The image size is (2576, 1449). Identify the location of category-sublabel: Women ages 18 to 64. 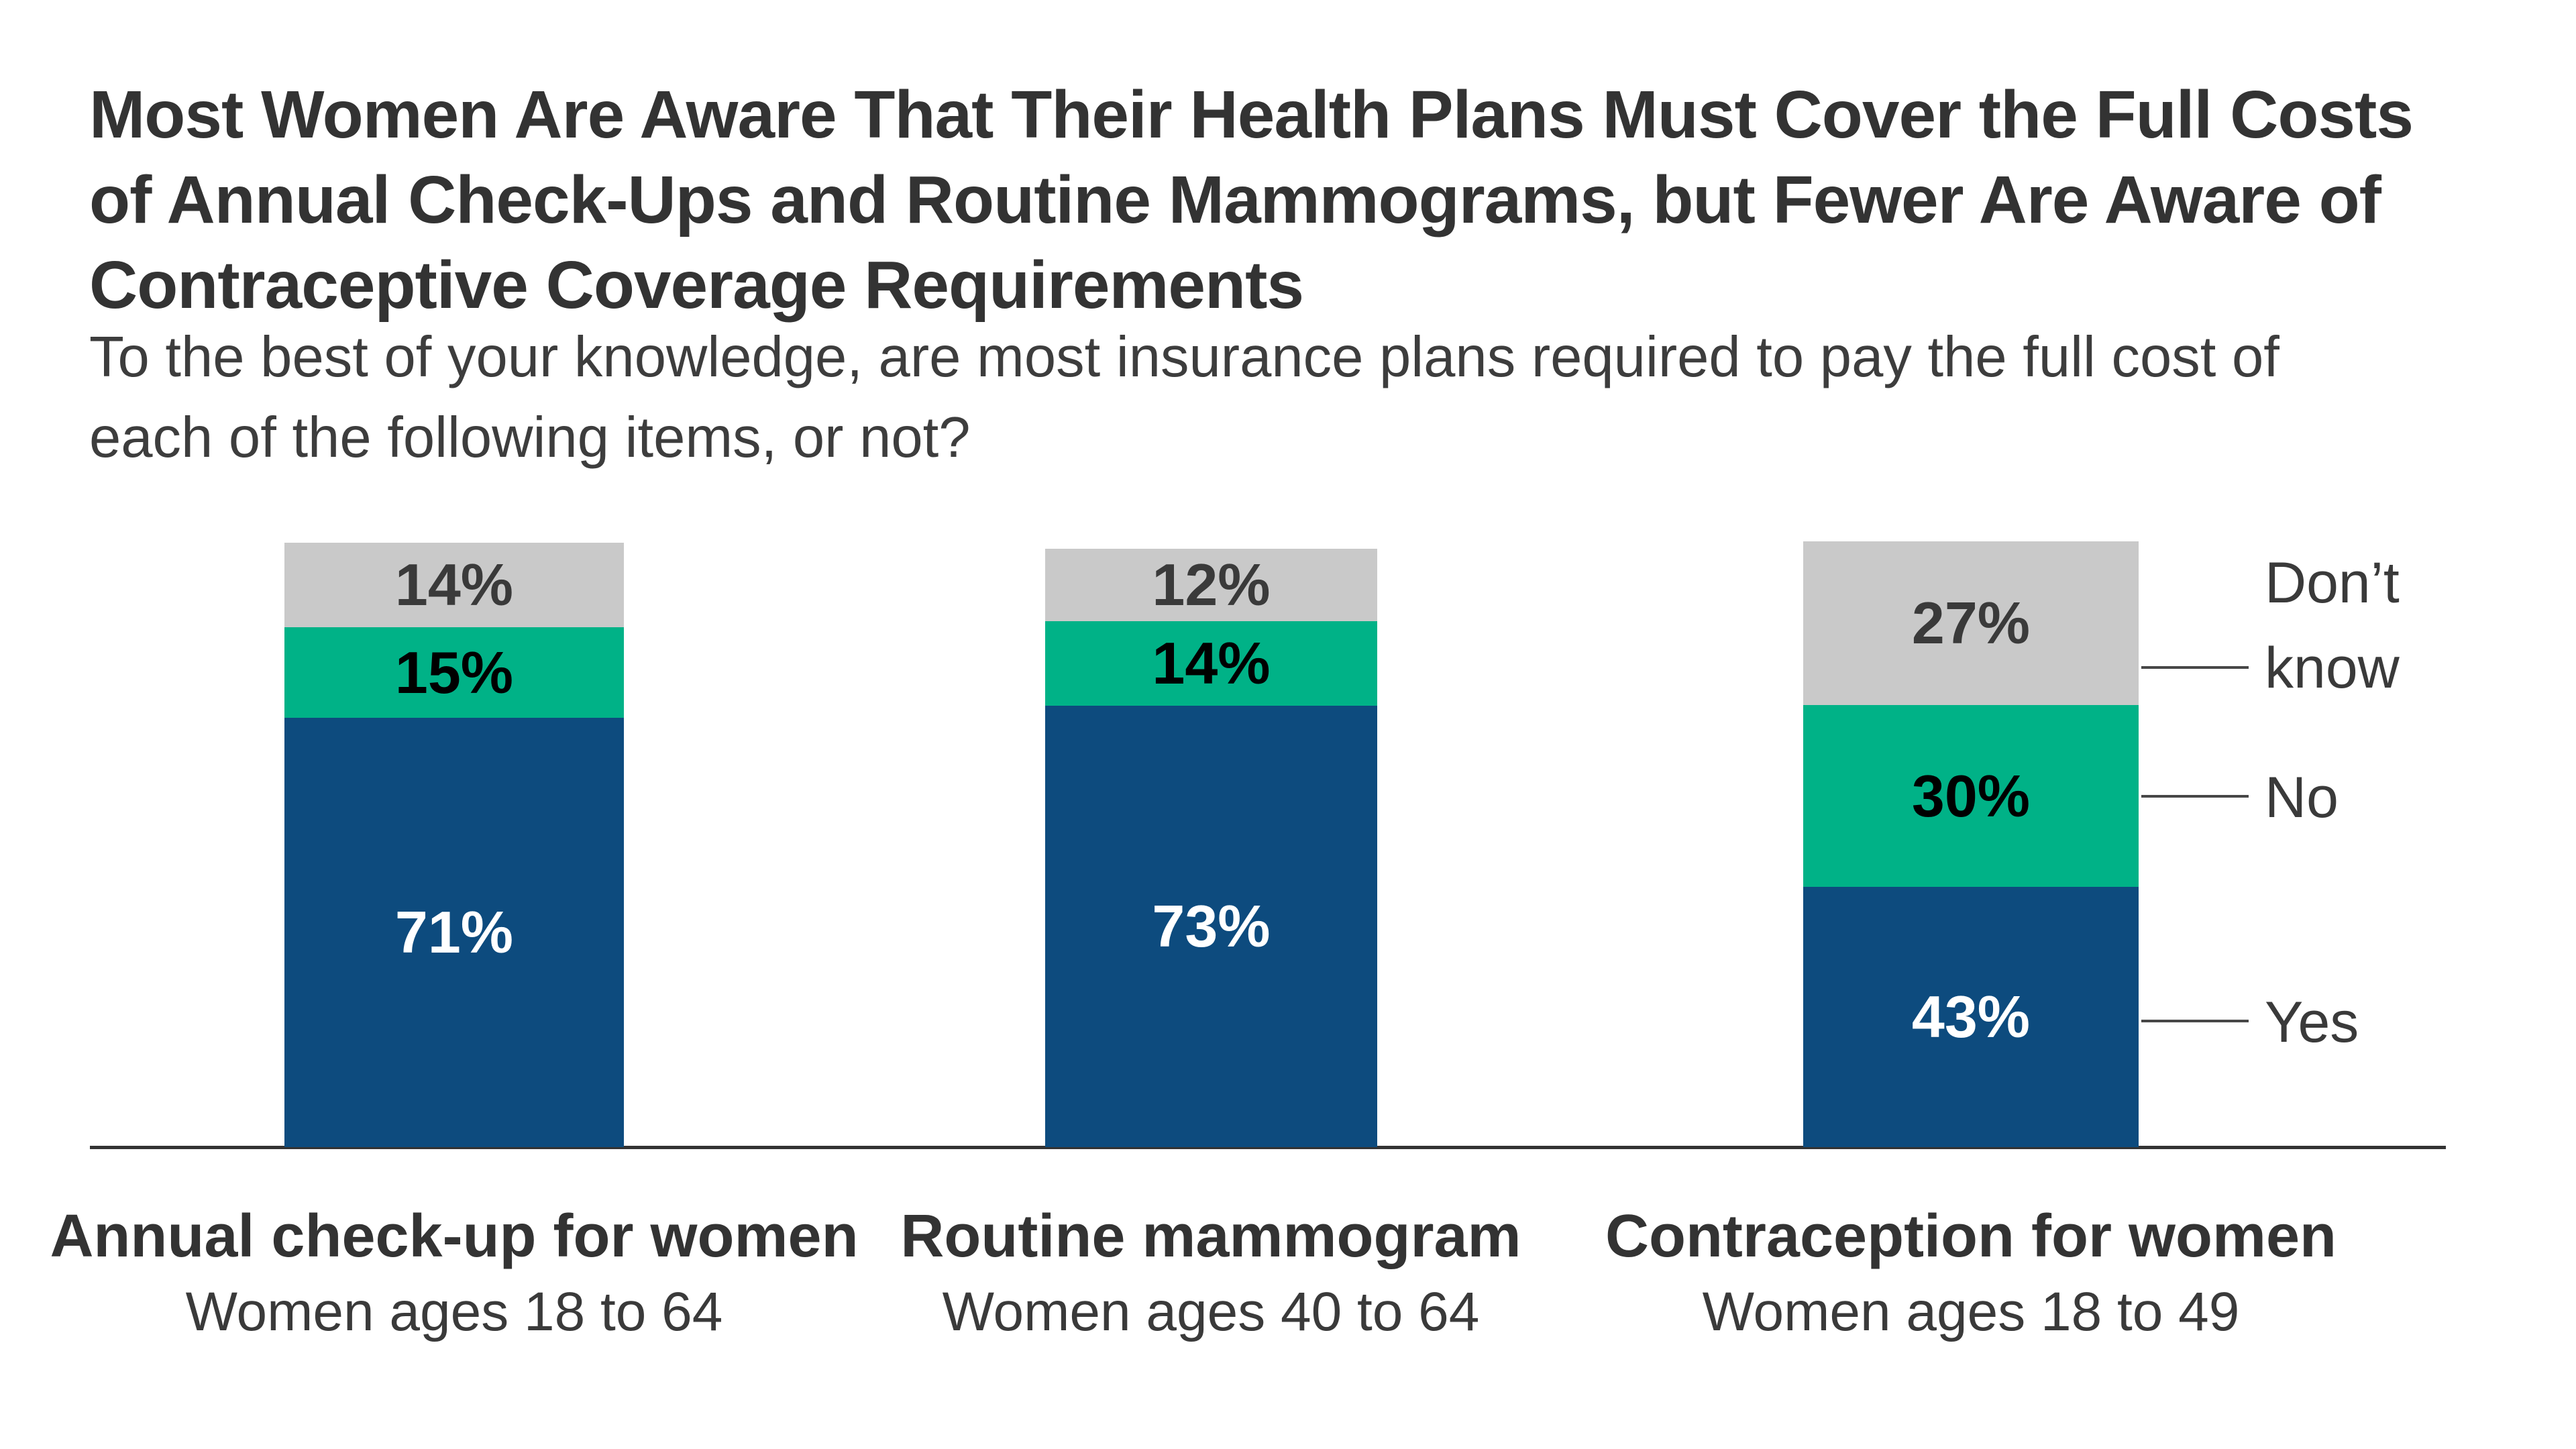
(454, 1311).